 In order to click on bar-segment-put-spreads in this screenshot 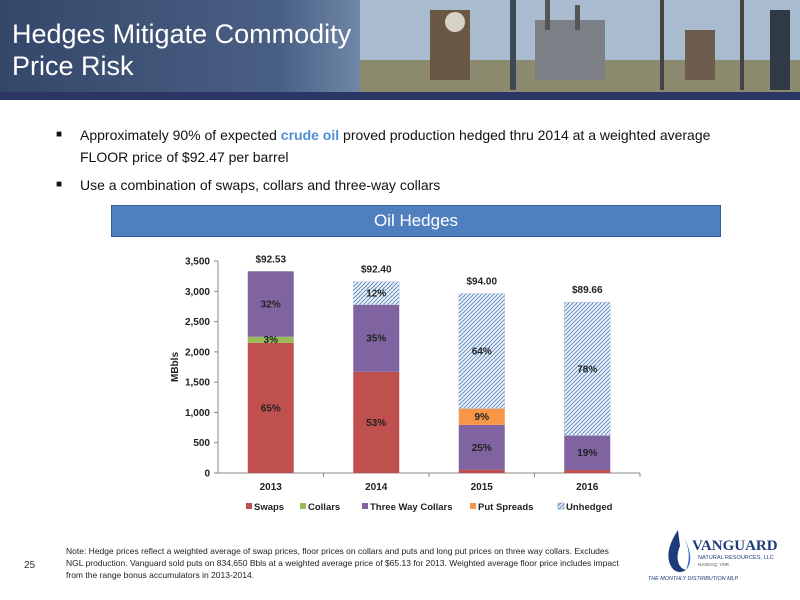, I will do `click(481, 416)`.